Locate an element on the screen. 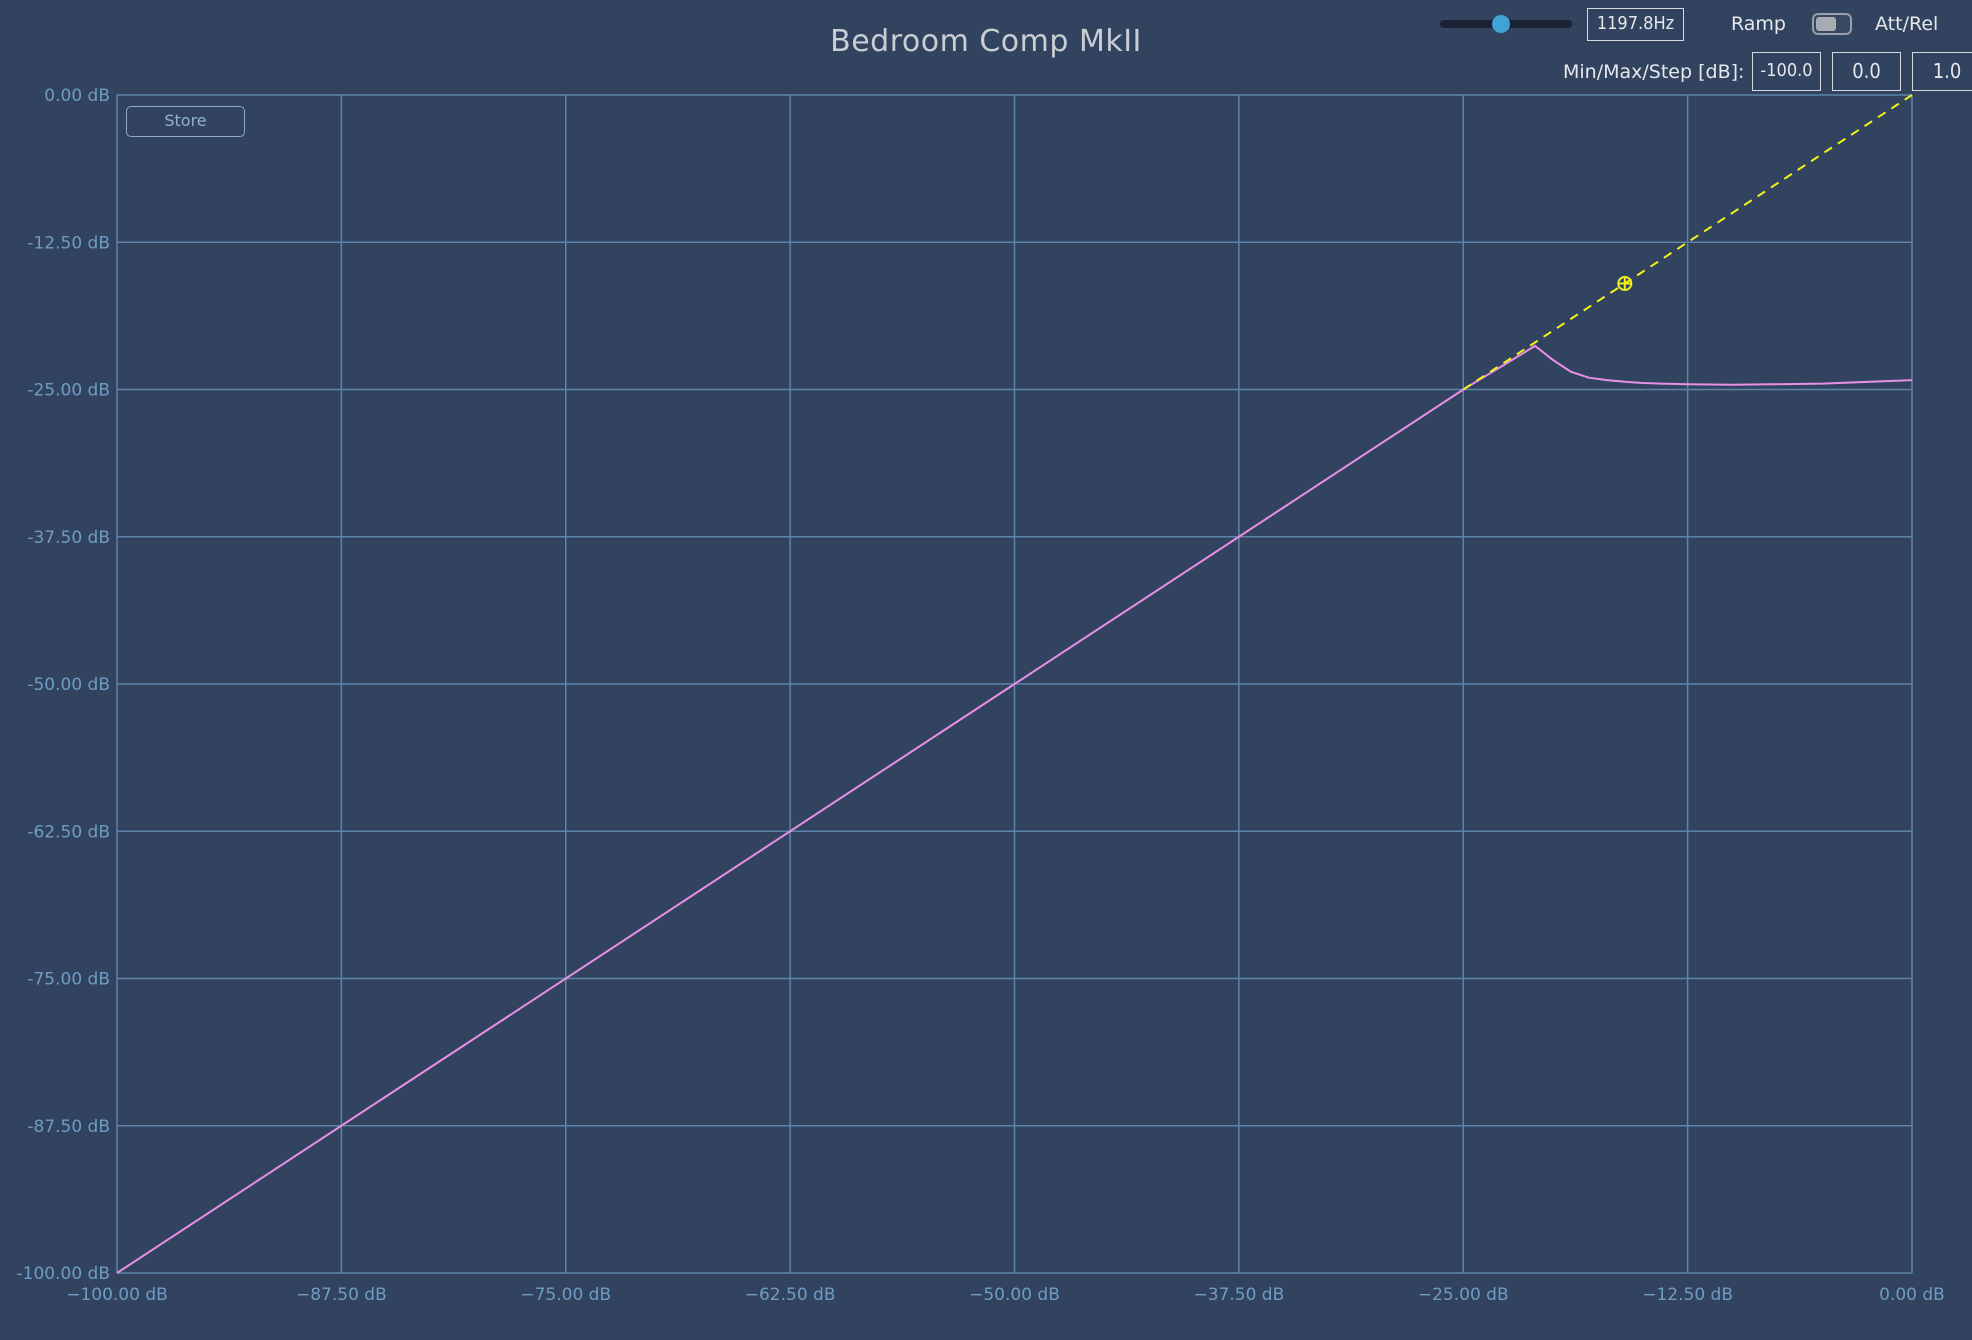 This screenshot has width=1972, height=1340. y-tick-label: 0.00 dB is located at coordinates (77, 96).